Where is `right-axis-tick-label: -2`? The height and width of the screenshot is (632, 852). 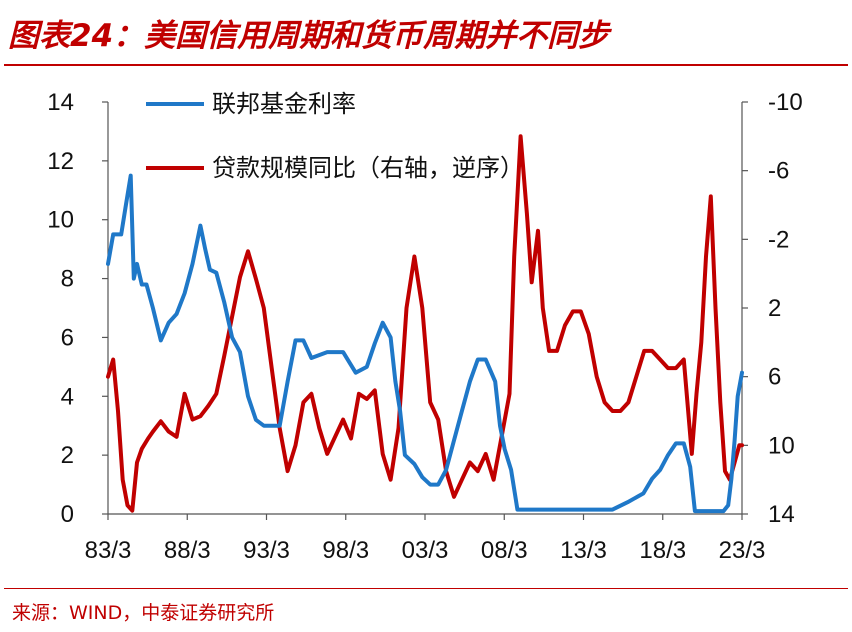
right-axis-tick-label: -2 is located at coordinates (778, 239).